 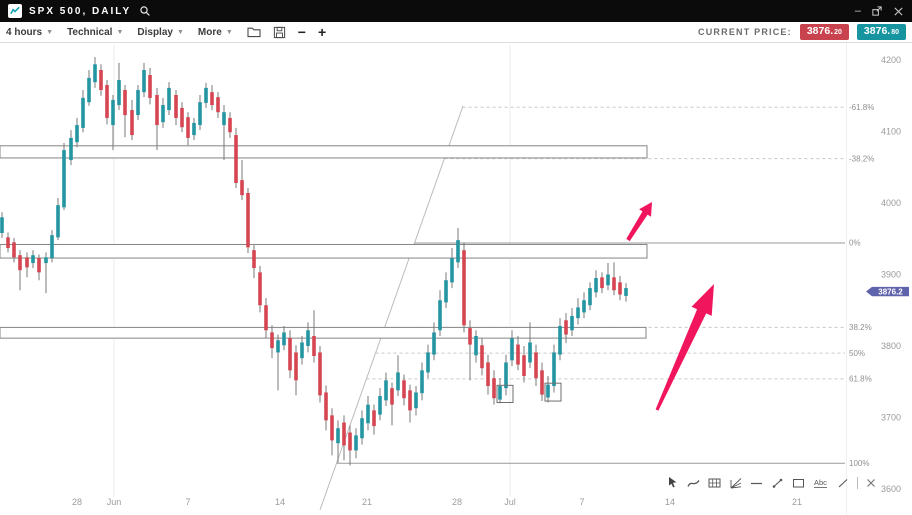 I want to click on date-tick-label: 7, so click(x=187, y=502).